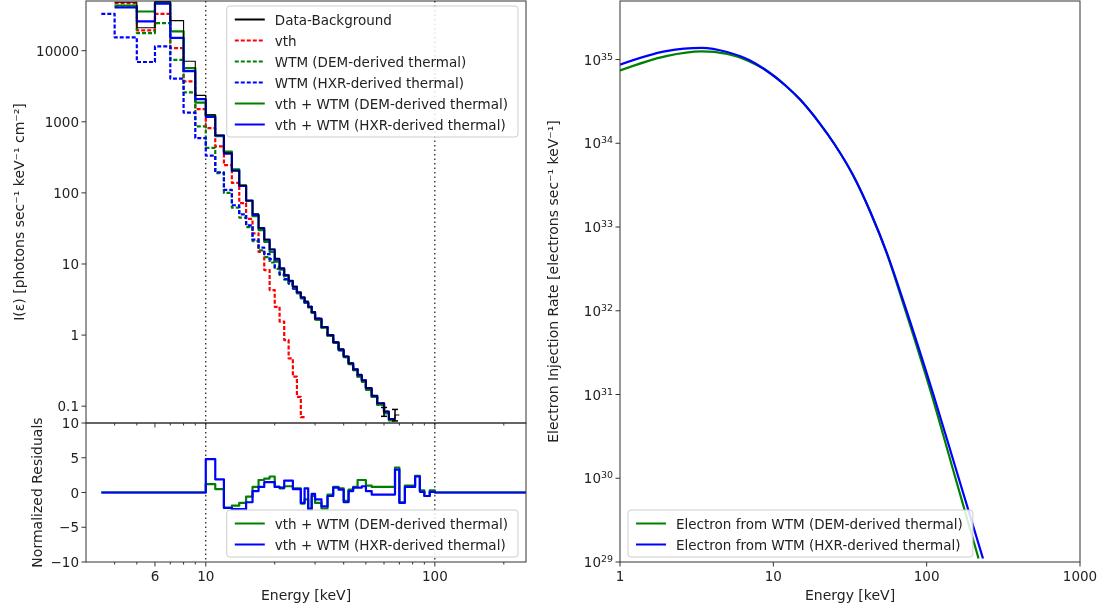 This screenshot has height=613, width=1108. What do you see at coordinates (333, 19) in the screenshot?
I see `legend-label: Data-Background` at bounding box center [333, 19].